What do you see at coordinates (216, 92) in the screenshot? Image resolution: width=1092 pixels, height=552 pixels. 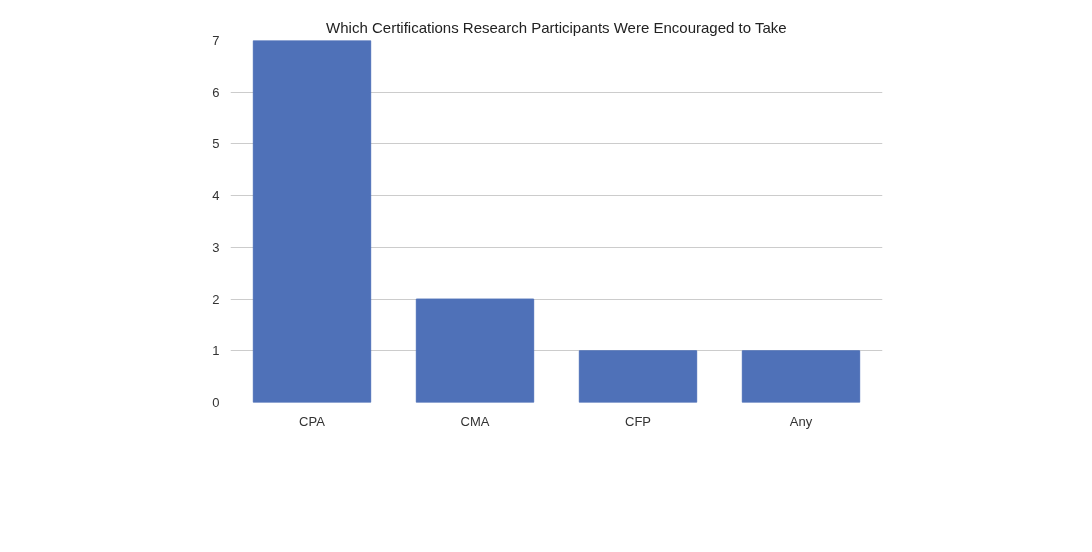 I see `y-tick-label: 6` at bounding box center [216, 92].